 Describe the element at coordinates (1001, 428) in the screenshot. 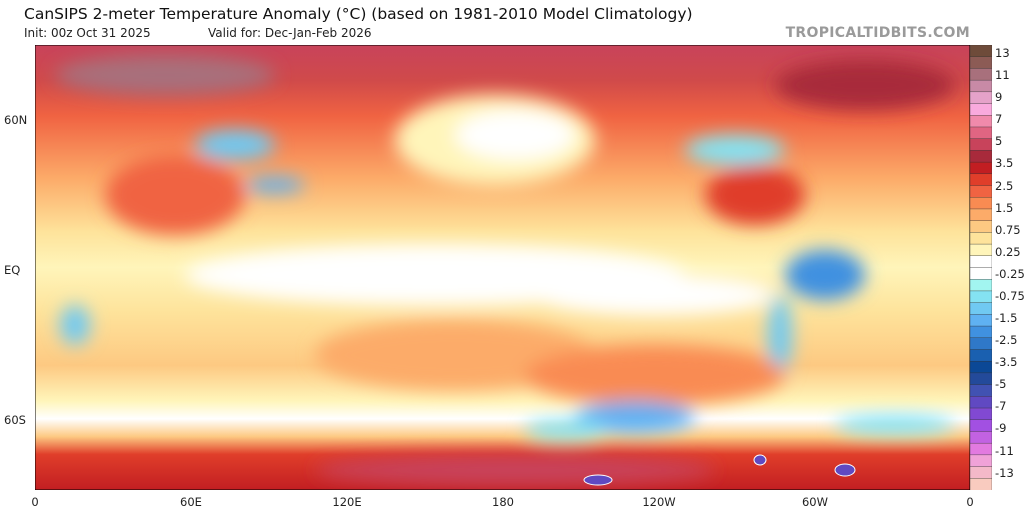

I see `colorbar-label: -9` at that location.